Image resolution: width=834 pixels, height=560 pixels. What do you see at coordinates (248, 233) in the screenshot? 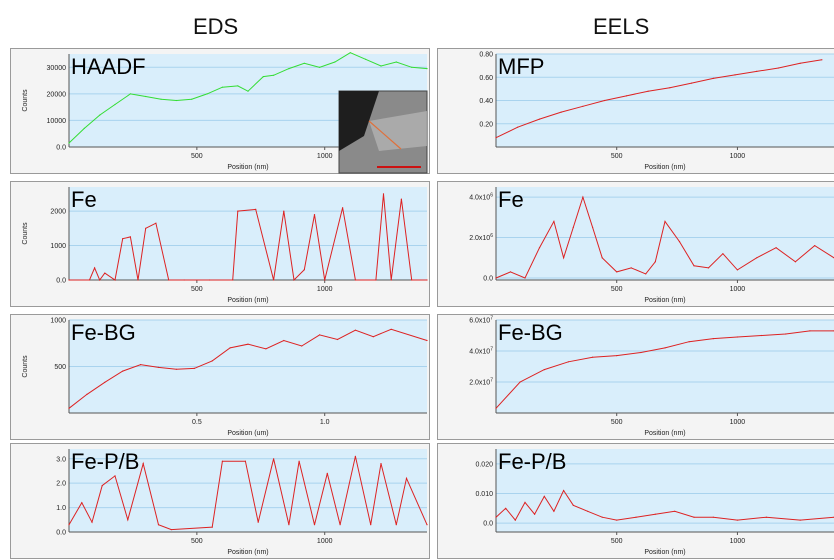
I see `plot-area` at bounding box center [248, 233].